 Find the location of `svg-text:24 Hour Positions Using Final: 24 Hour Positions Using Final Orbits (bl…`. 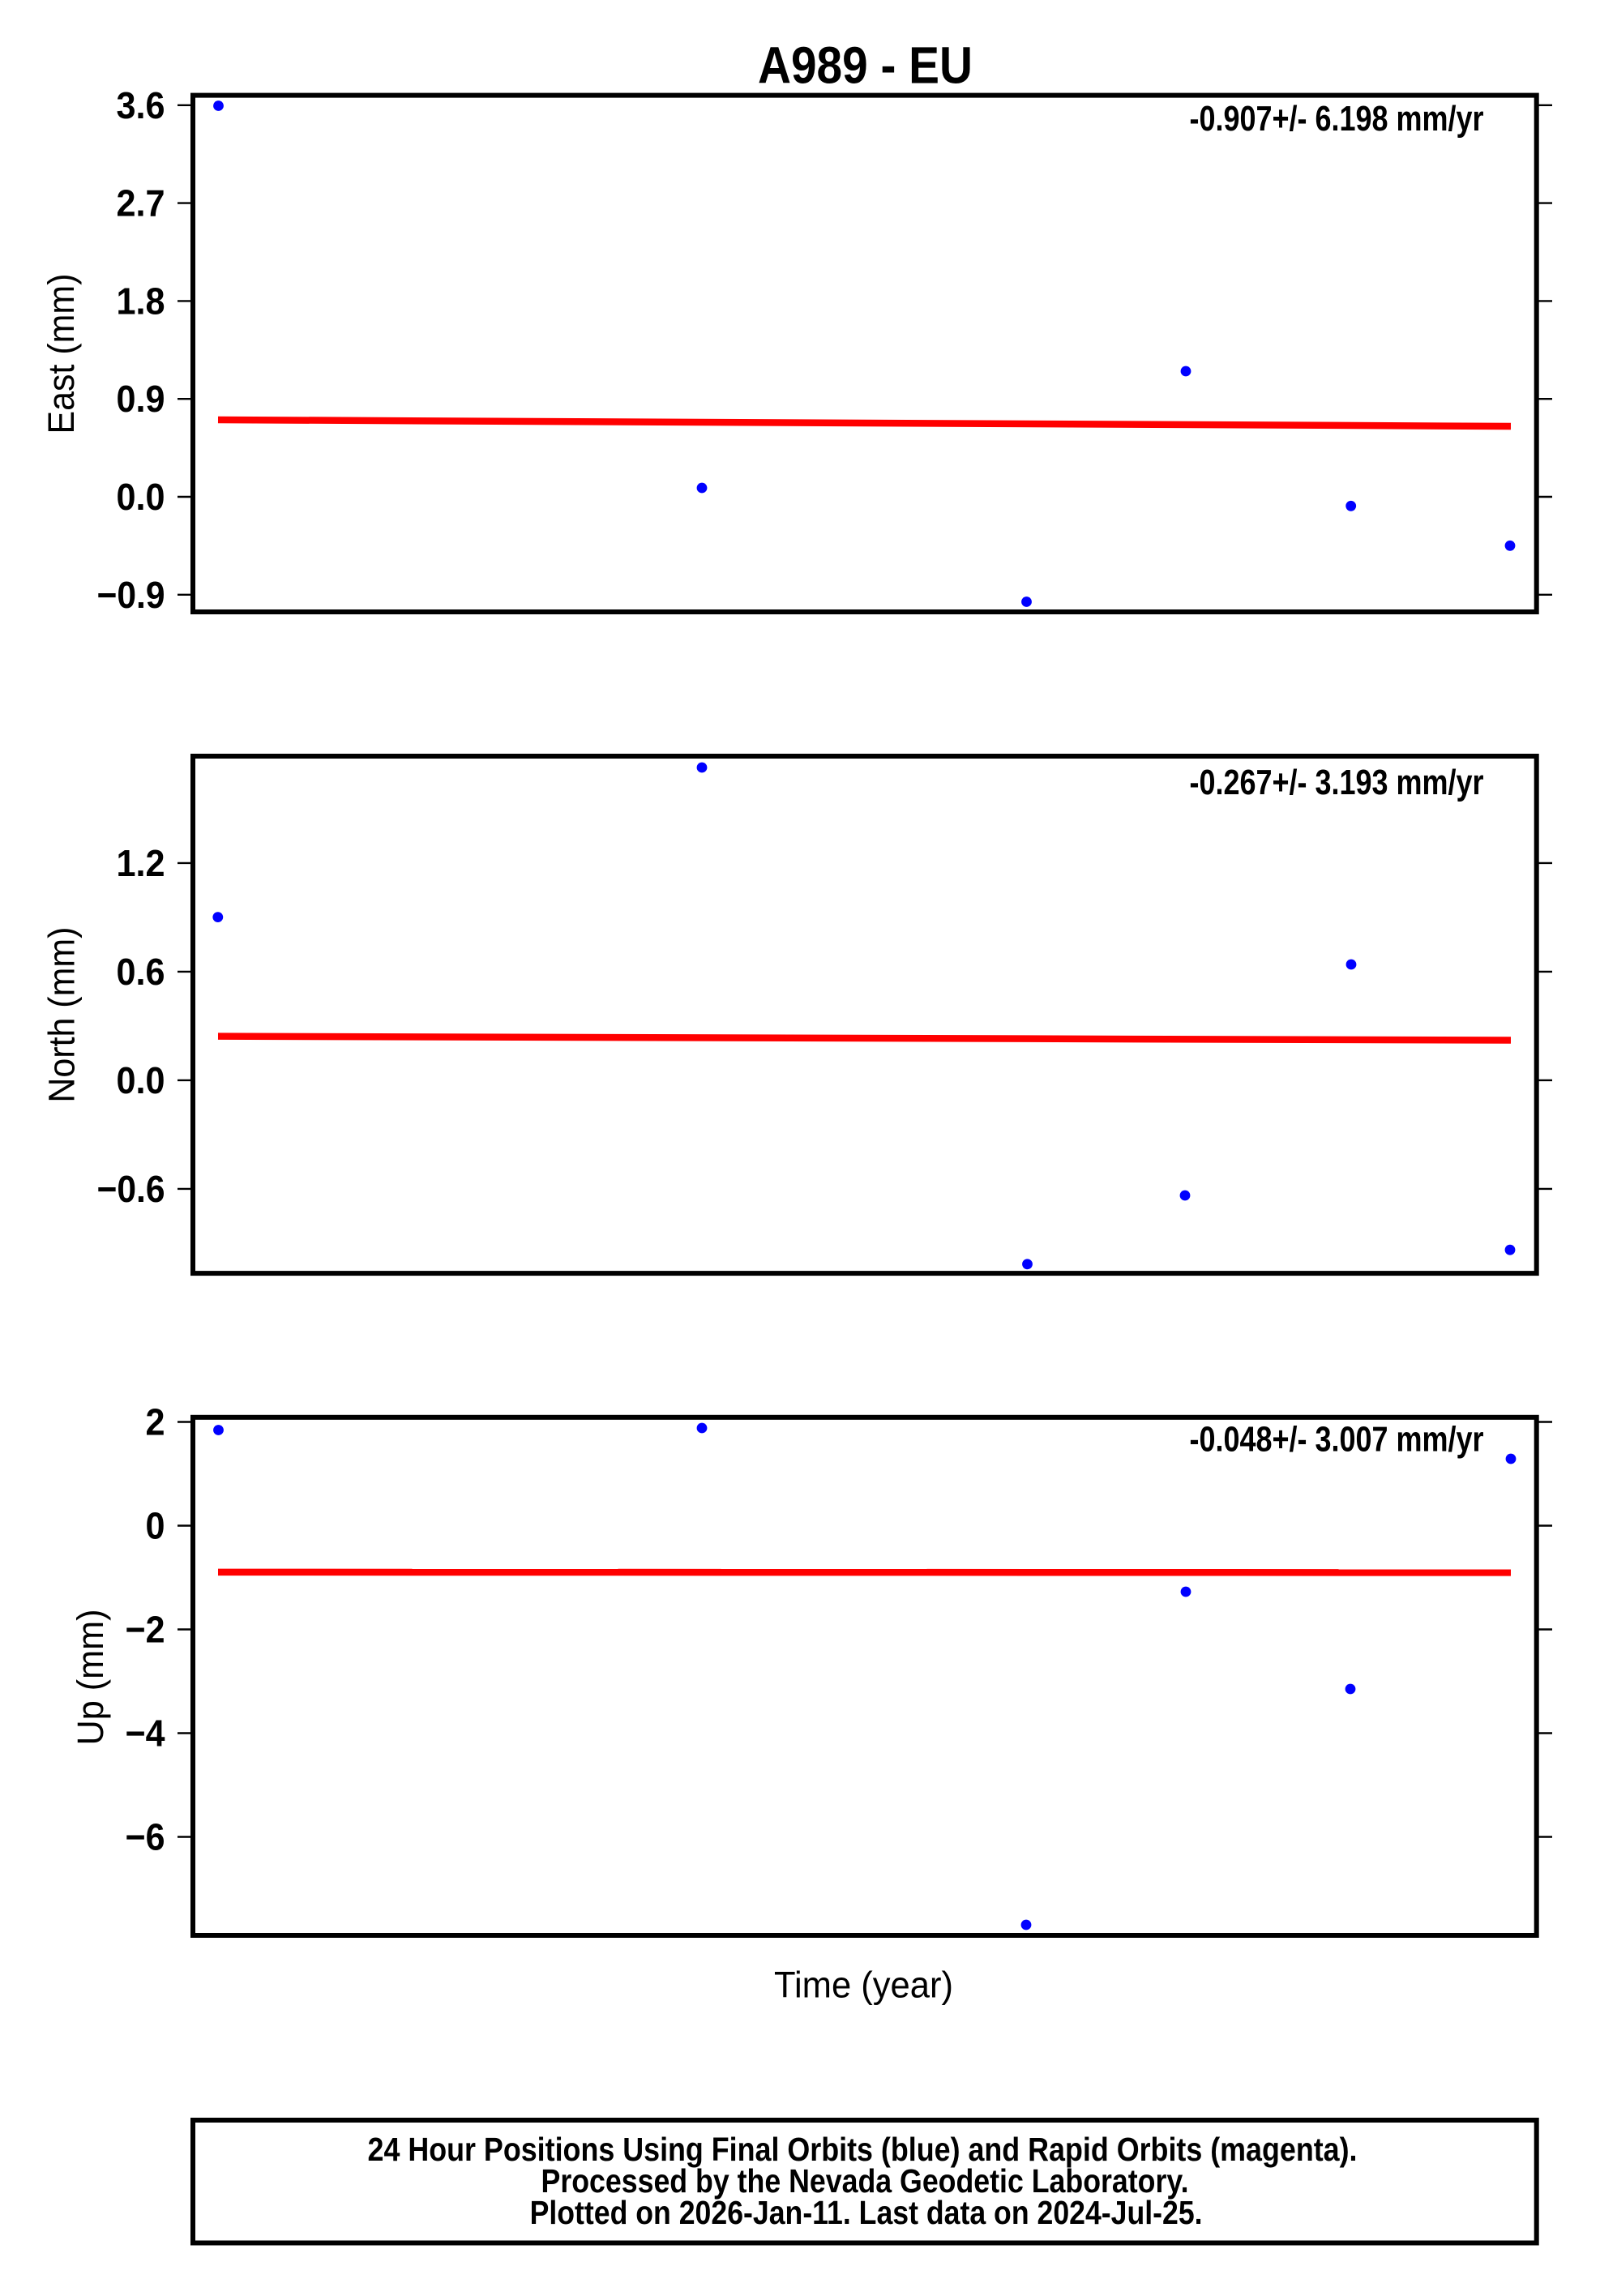

svg-text:24 Hour Positions Using Final: 24 Hour Positions Using Final Orbits (bl… is located at coordinates (863, 2149).